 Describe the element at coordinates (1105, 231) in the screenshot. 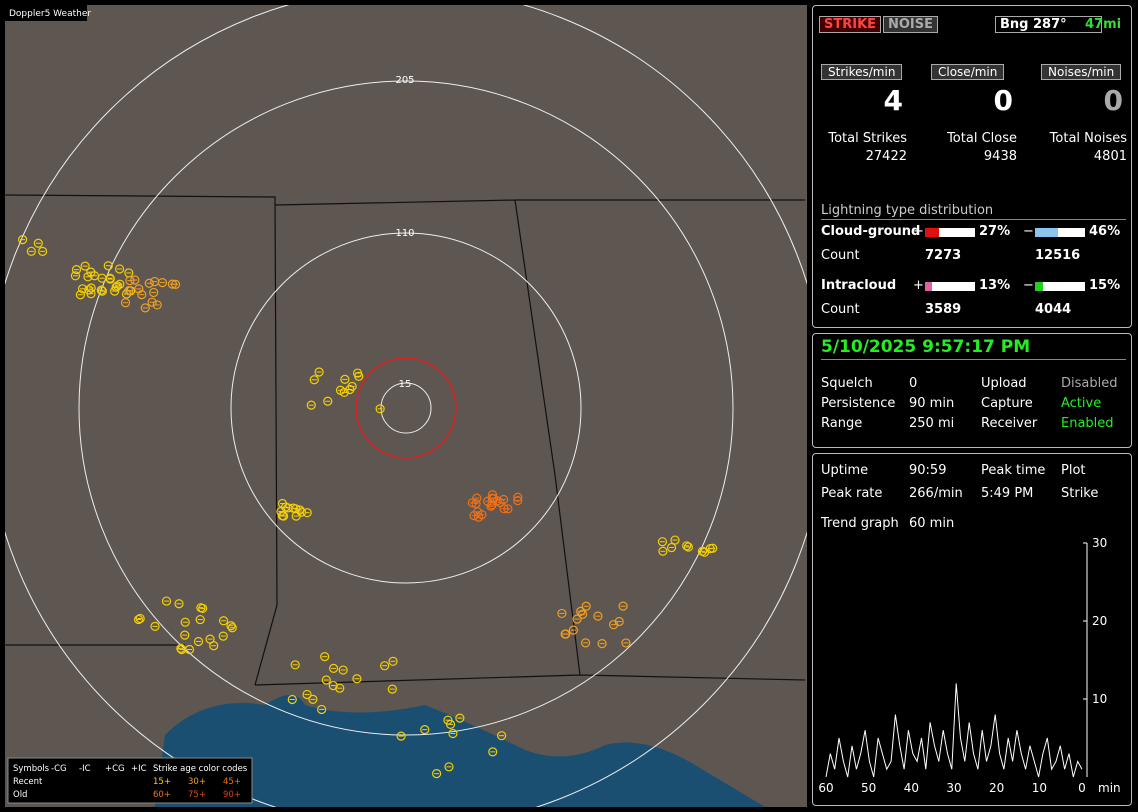

I see `pct-label: 46%` at that location.